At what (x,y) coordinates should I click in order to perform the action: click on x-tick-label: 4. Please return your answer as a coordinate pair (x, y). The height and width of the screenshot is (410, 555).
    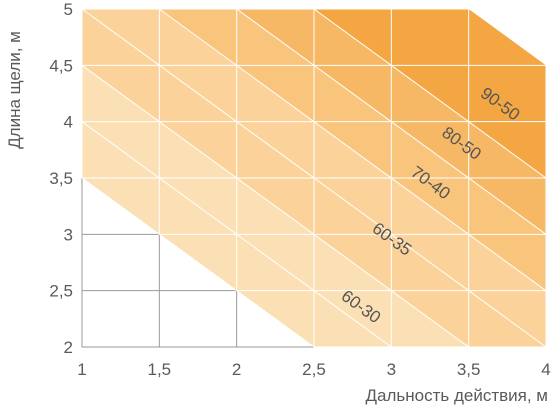
    Looking at the image, I should click on (545, 369).